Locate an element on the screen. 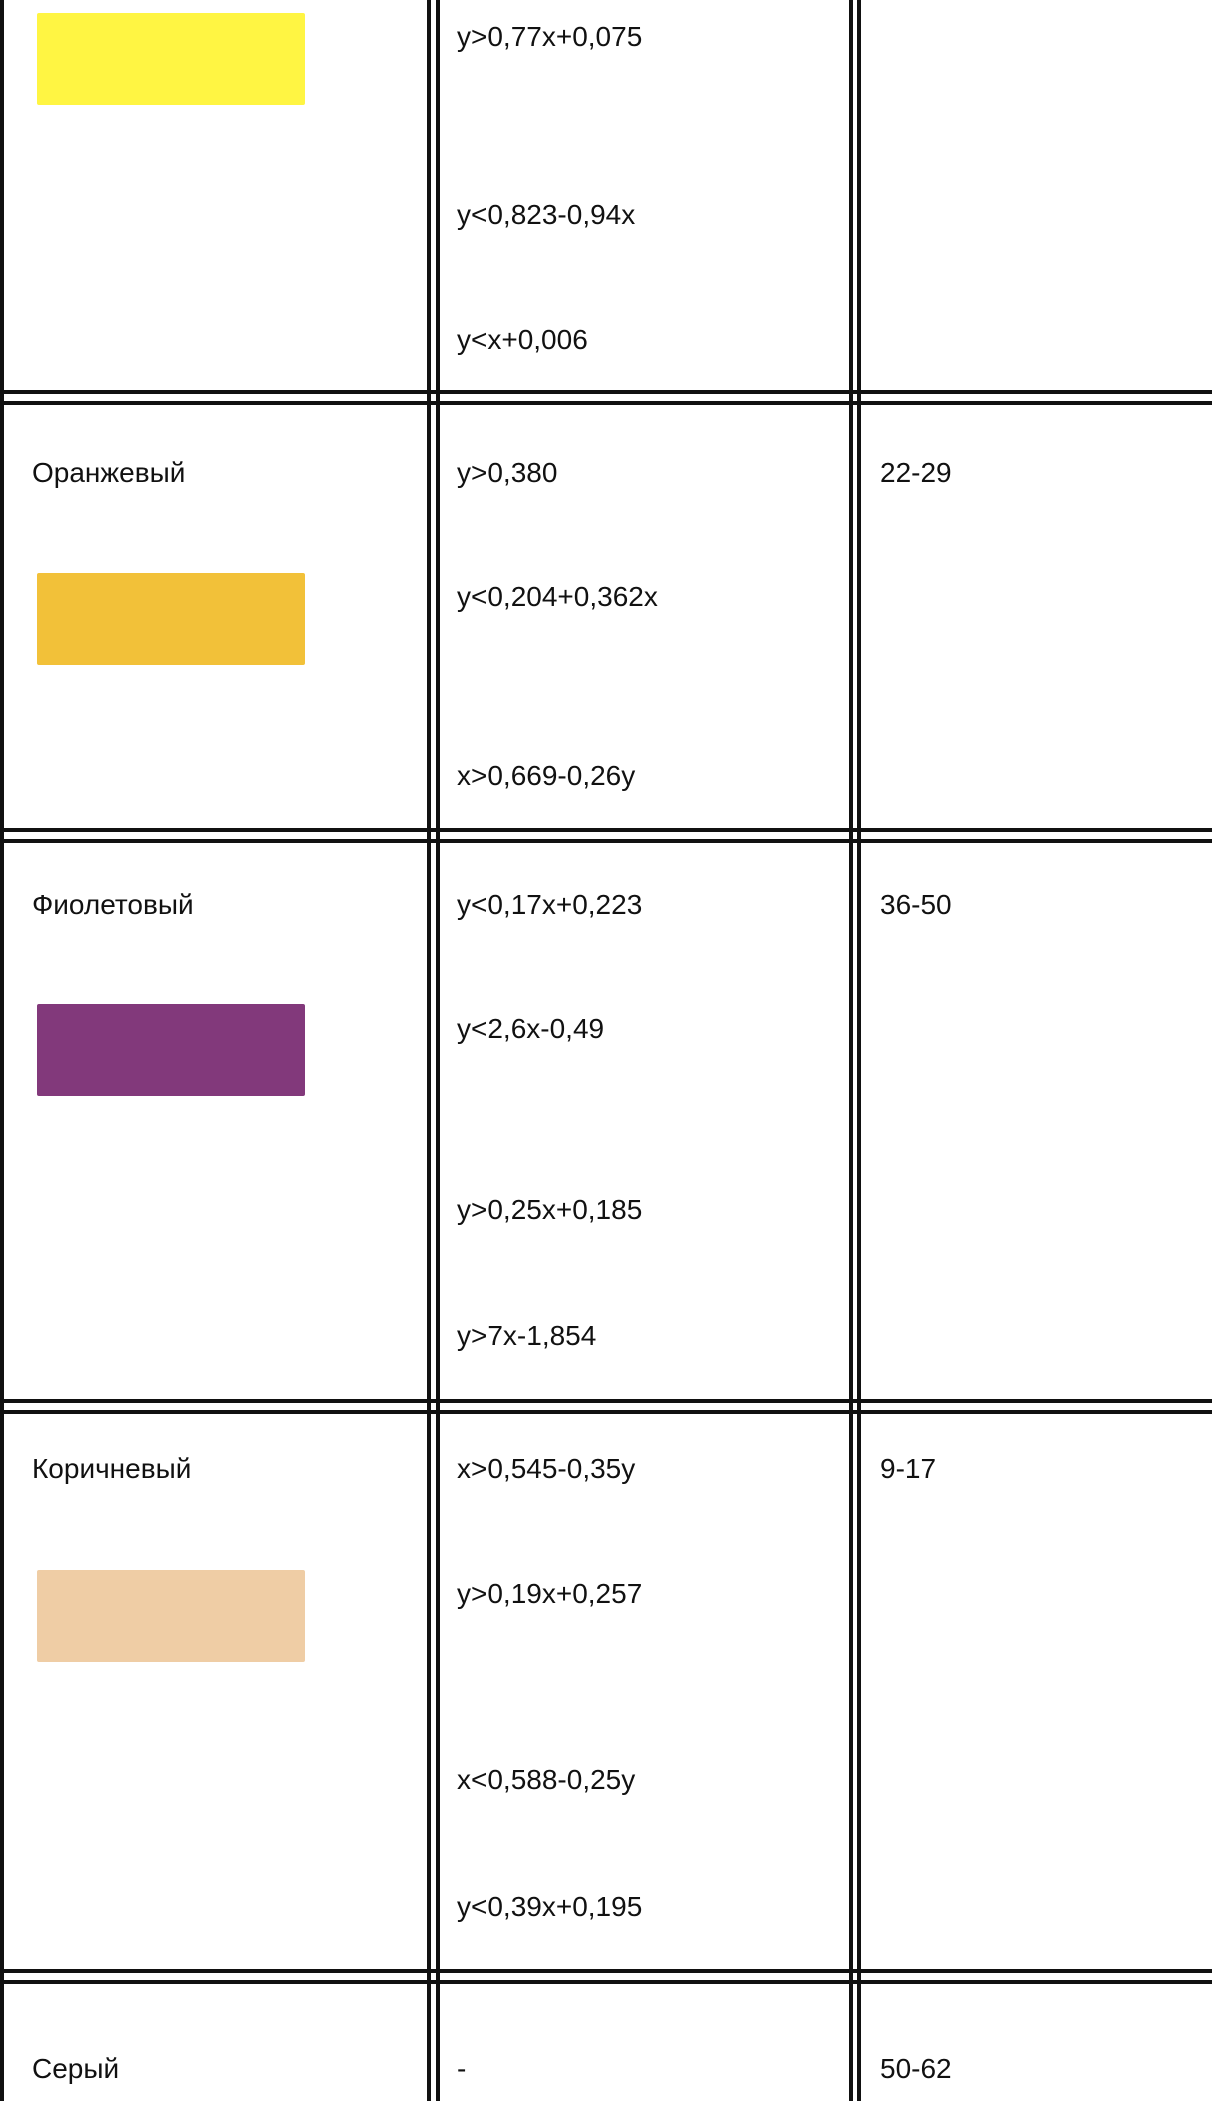 This screenshot has height=2101, width=1212. row-separator-3b is located at coordinates (606, 1412).